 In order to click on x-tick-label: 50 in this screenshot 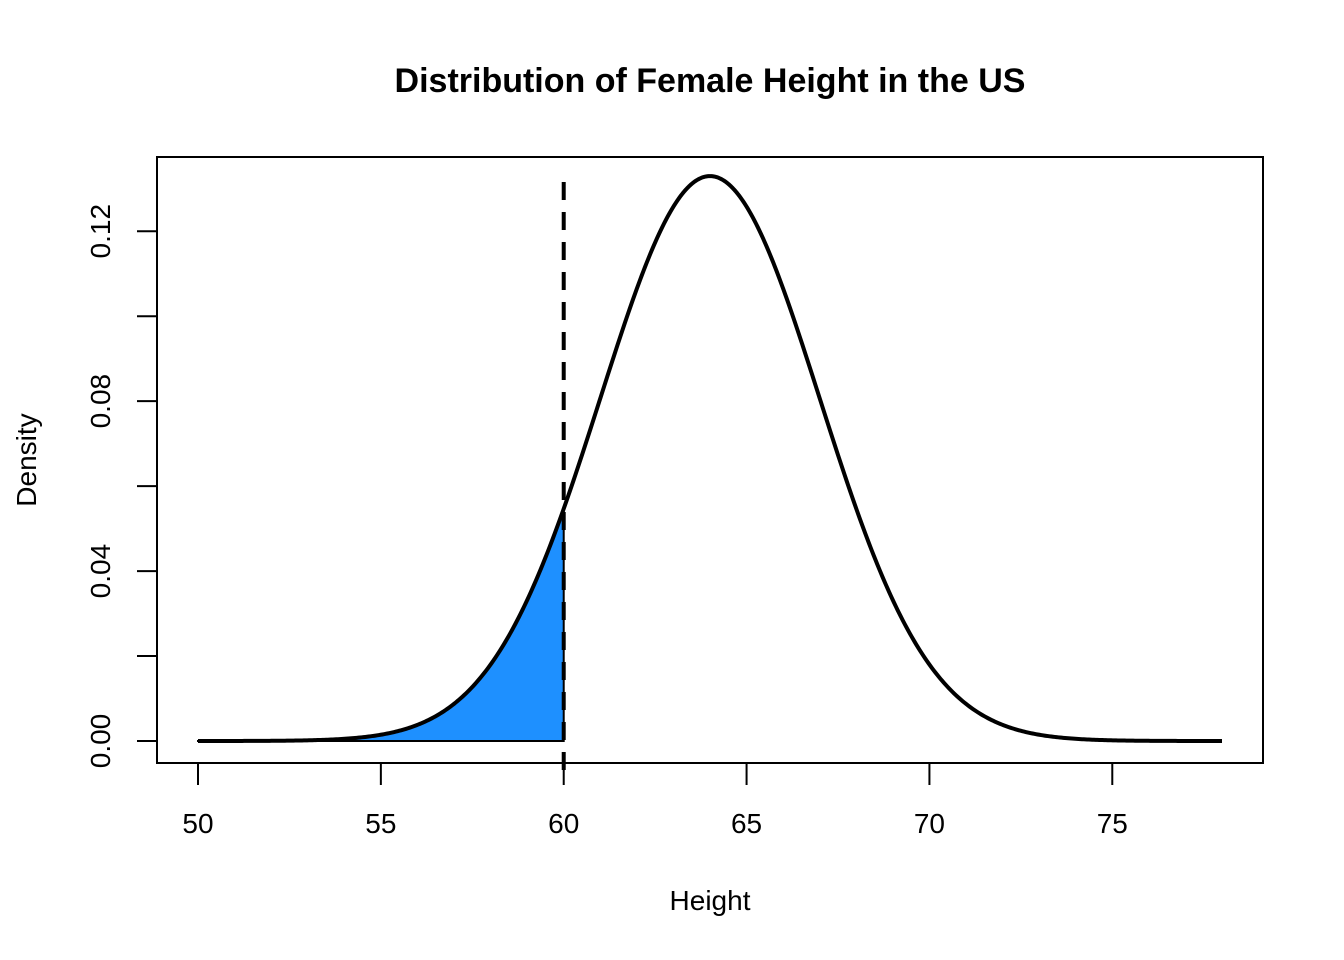, I will do `click(197, 823)`.